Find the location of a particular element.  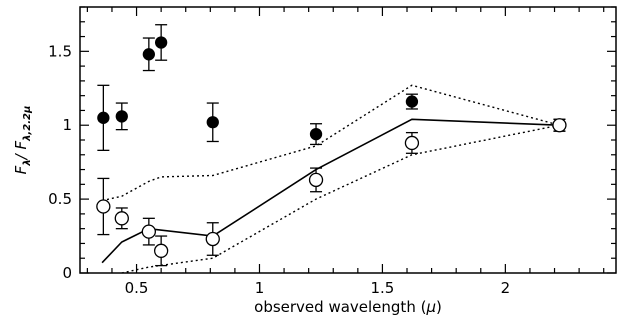

y-axis-label-slash: / F is located at coordinates (21, 151).